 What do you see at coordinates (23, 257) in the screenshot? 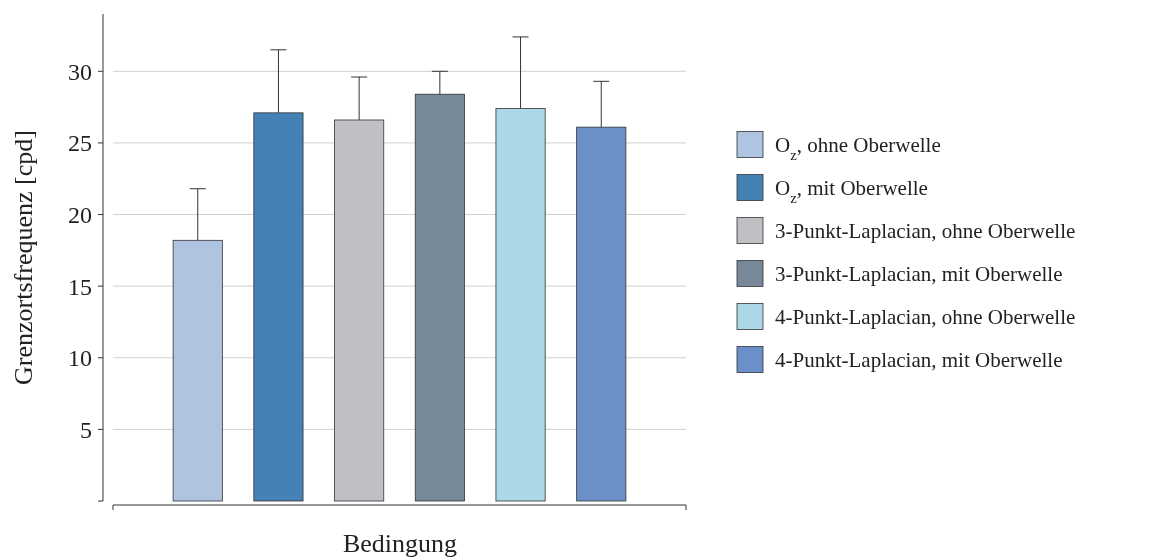
I see `y-axis-title: Grenzortsfrequenz [cpd]` at bounding box center [23, 257].